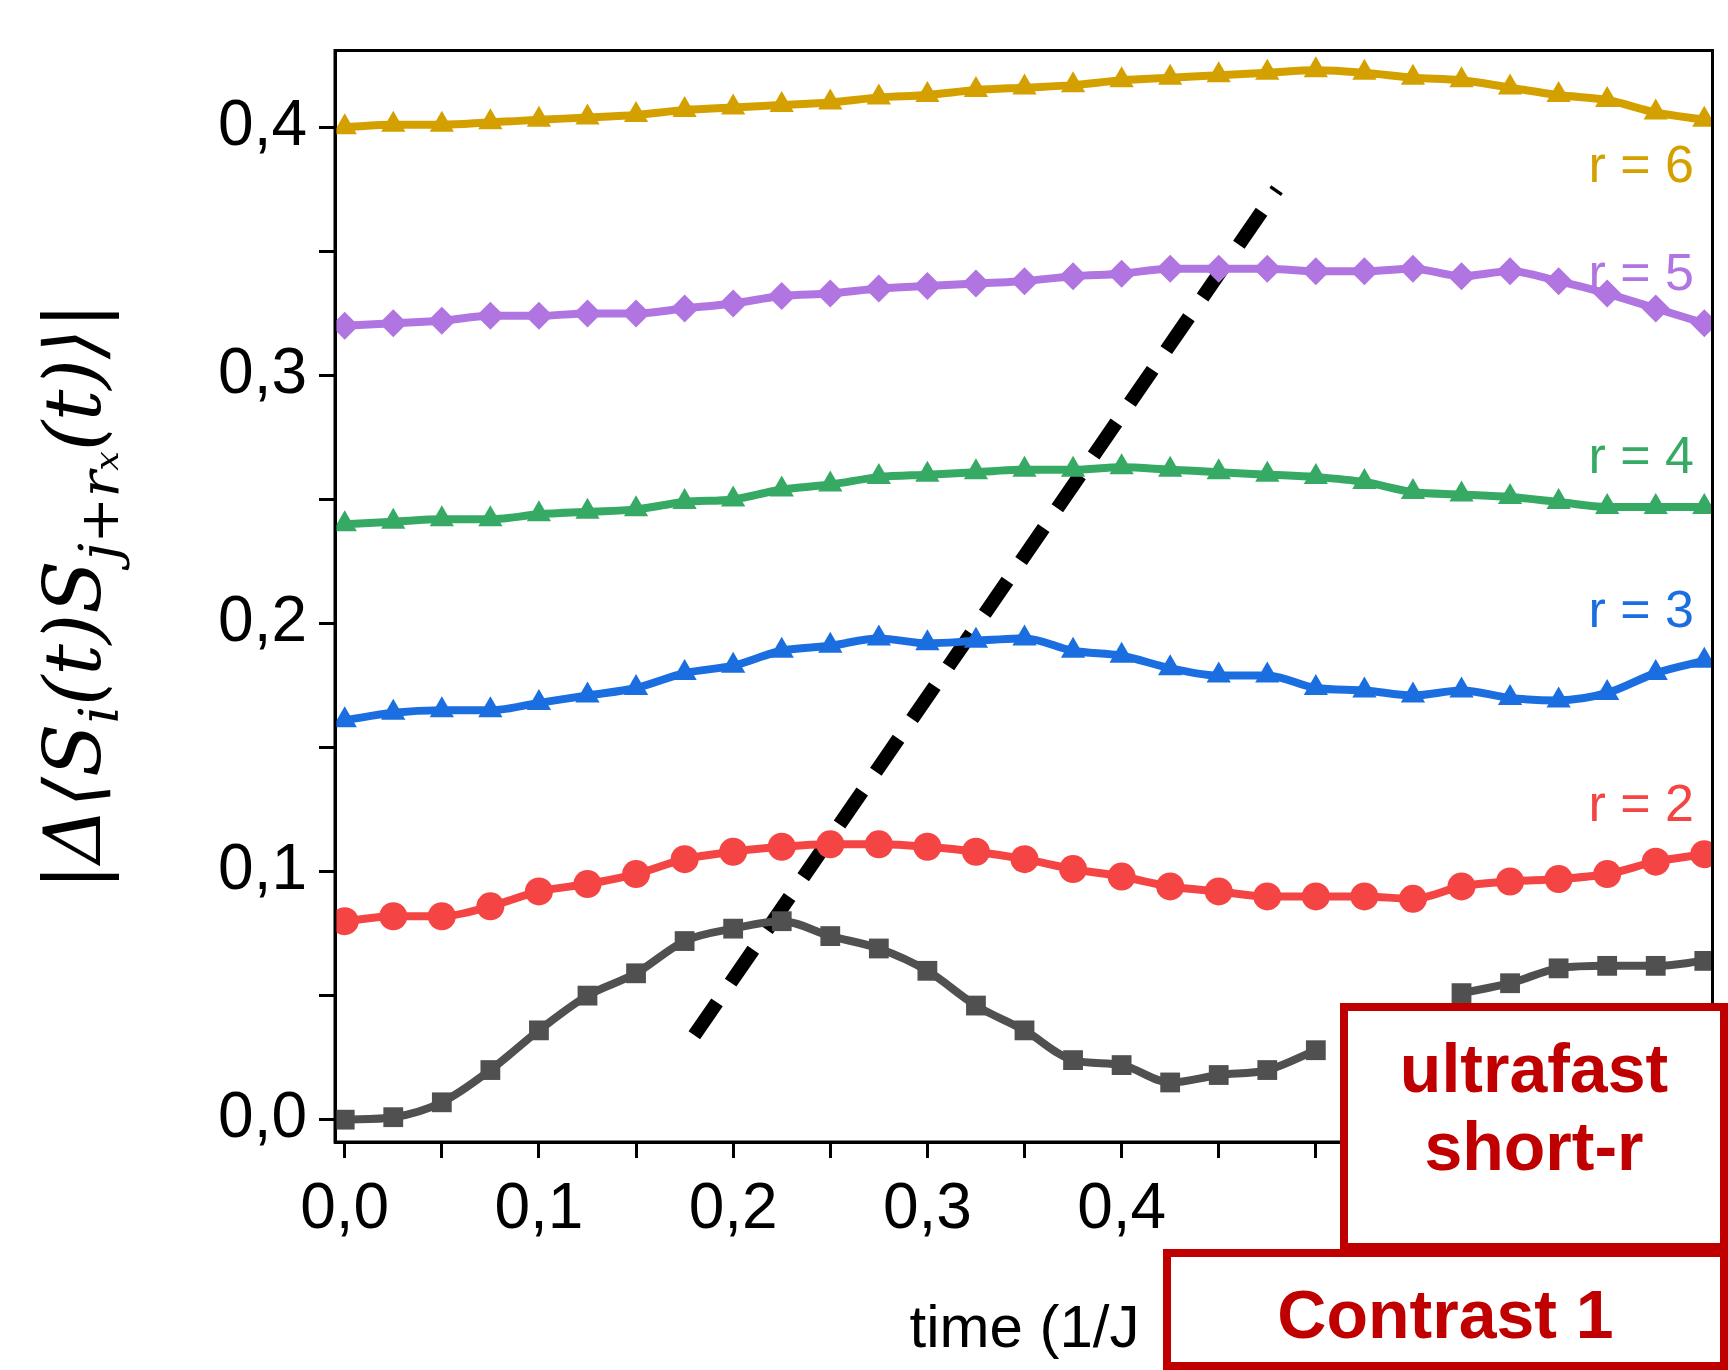 The image size is (1728, 1370). Describe the element at coordinates (79, 596) in the screenshot. I see `y-axis-title: |Δ⟨Si(t)Sj+rₓ(t)⟩|` at that location.